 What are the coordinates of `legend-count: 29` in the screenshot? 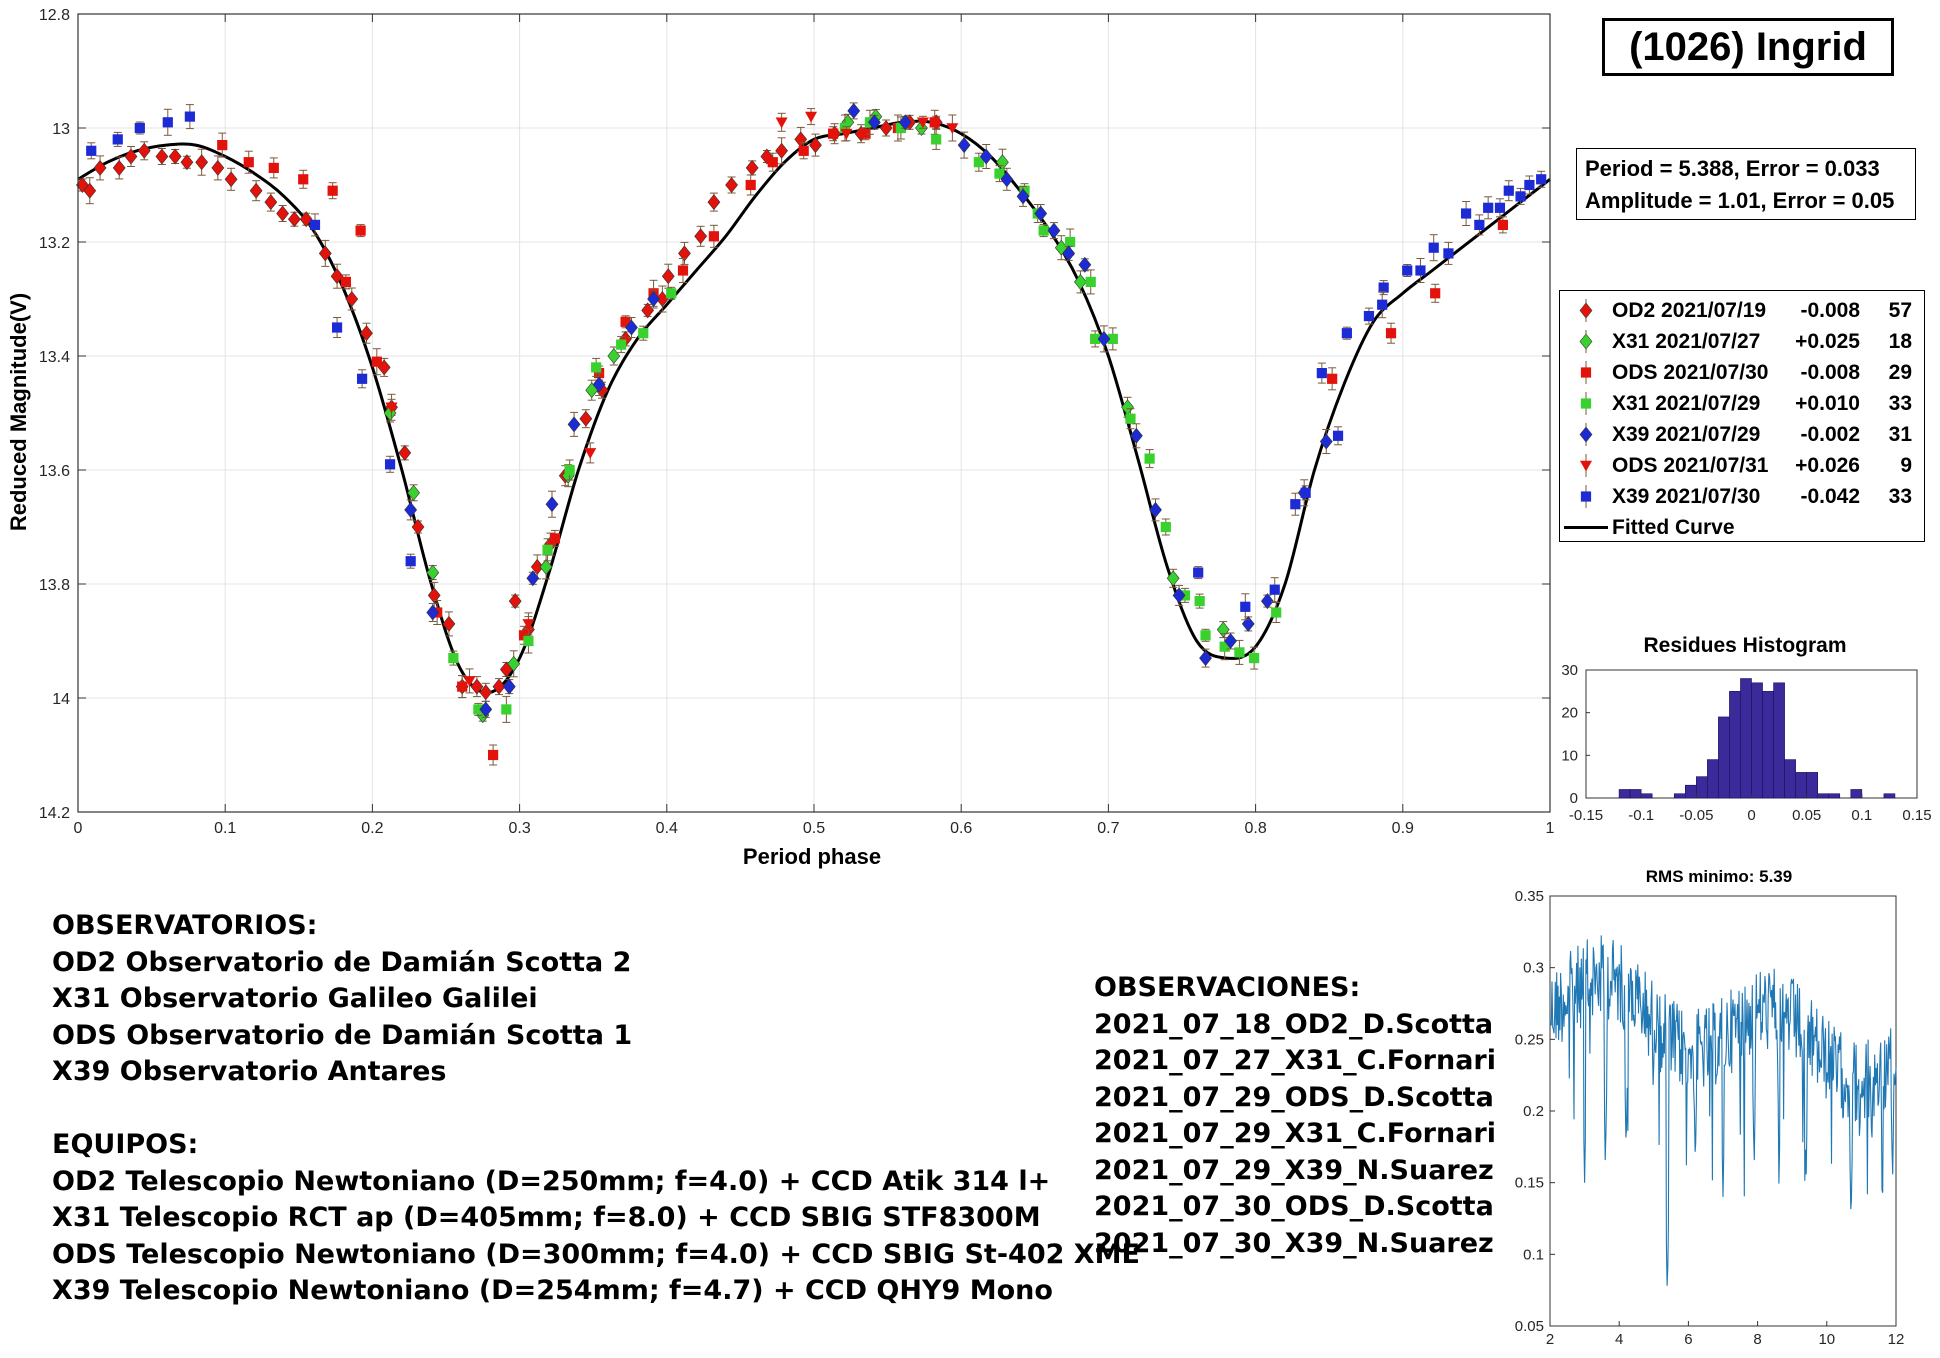 It's located at (1900, 372).